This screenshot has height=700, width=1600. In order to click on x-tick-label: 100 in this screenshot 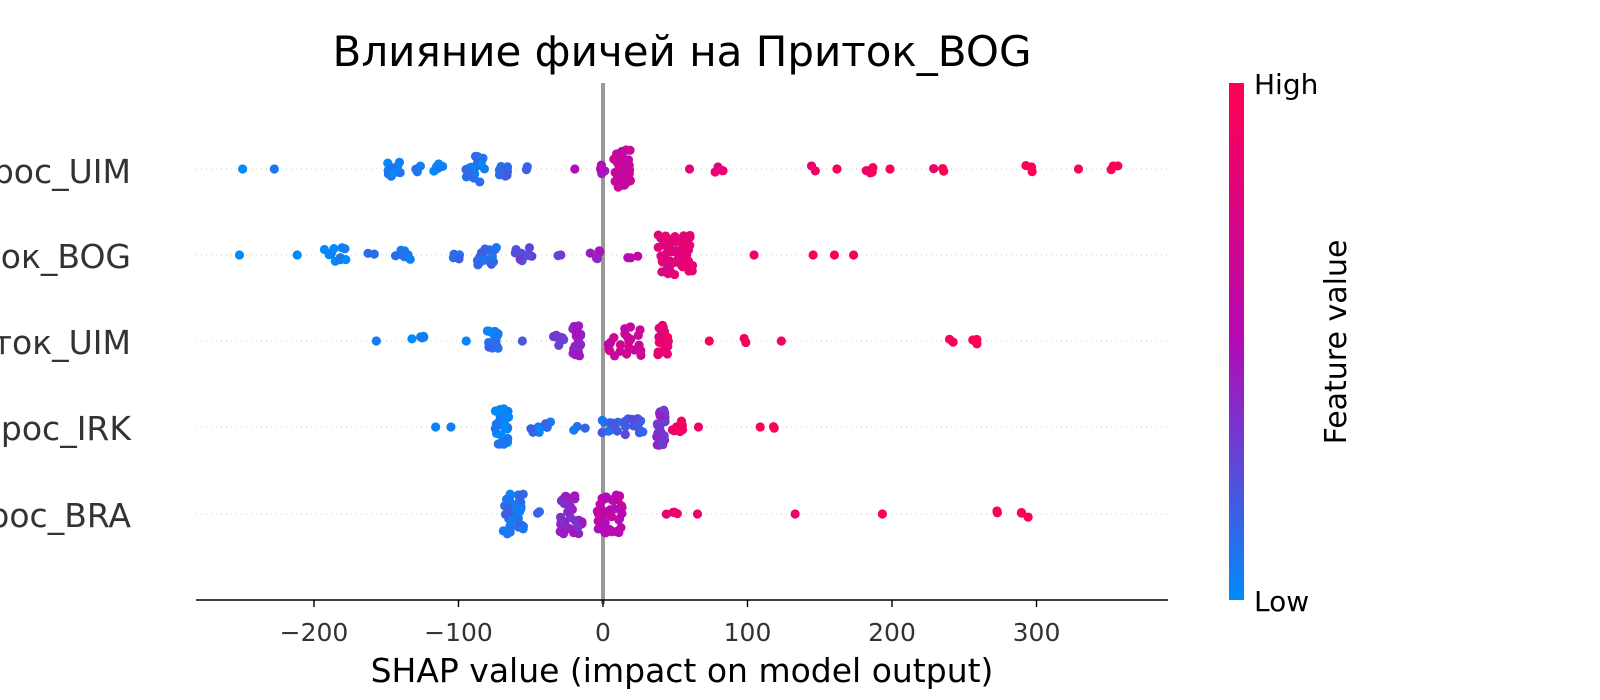, I will do `click(748, 632)`.